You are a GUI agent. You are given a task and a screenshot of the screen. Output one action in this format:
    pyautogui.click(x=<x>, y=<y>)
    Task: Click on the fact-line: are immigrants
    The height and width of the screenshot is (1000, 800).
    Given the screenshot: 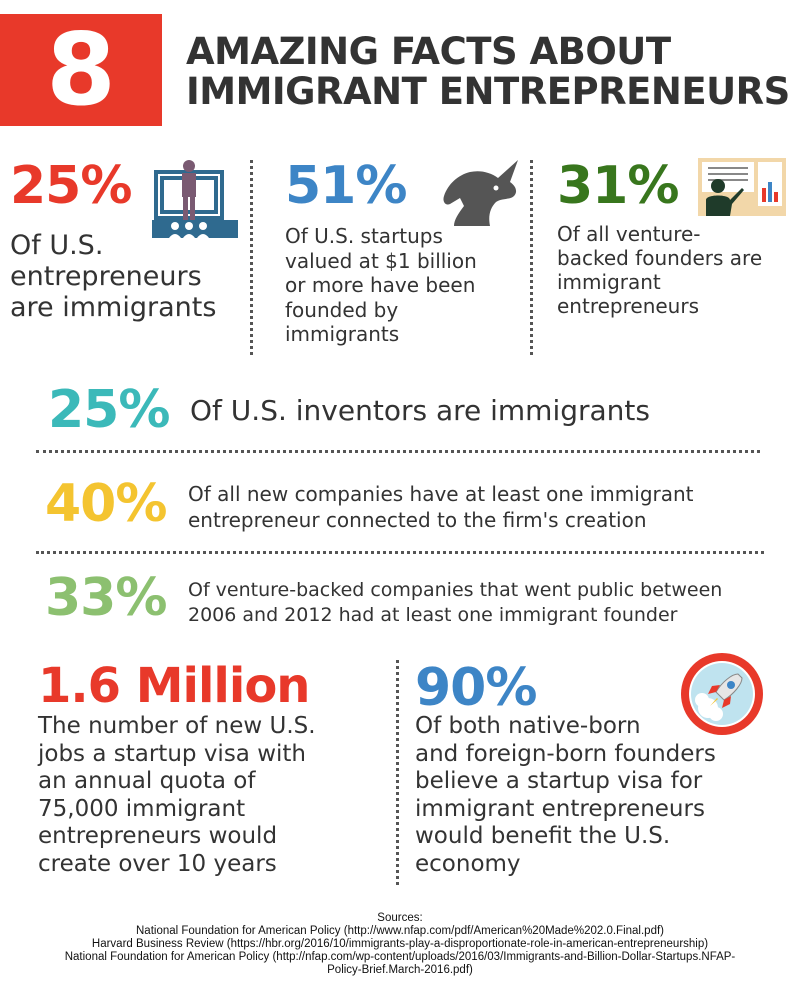 What is the action you would take?
    pyautogui.click(x=113, y=307)
    